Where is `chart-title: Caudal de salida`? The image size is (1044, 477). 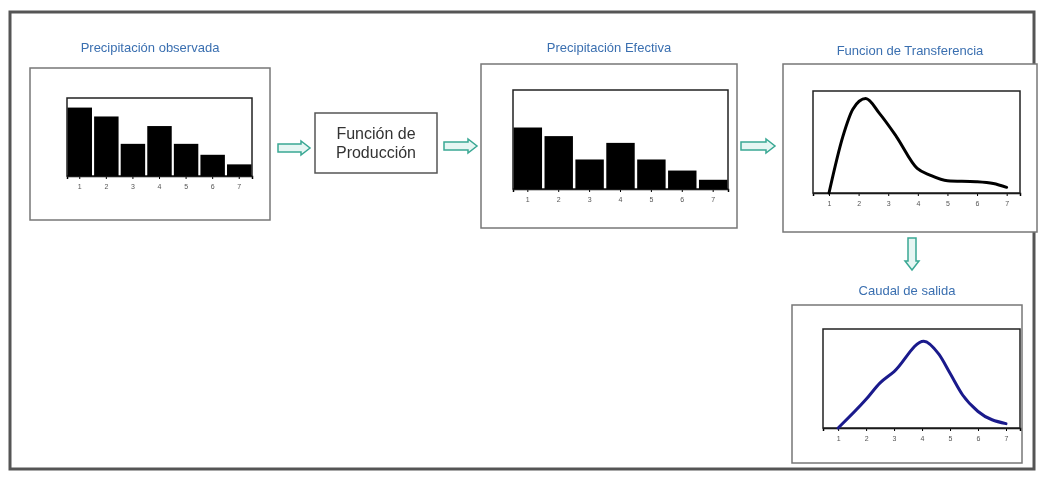 chart-title: Caudal de salida is located at coordinates (907, 290).